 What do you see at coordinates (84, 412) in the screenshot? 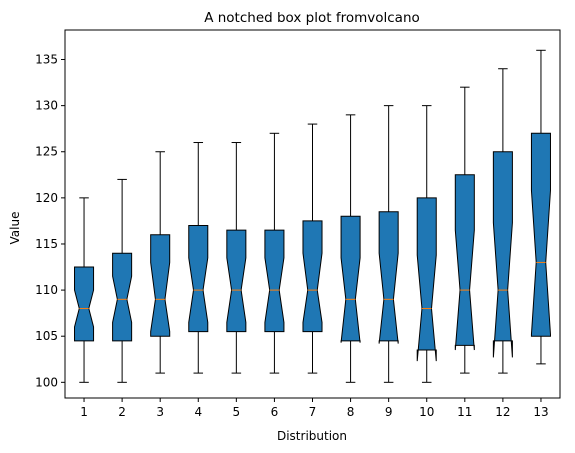
I see `x-tick-label: 1` at bounding box center [84, 412].